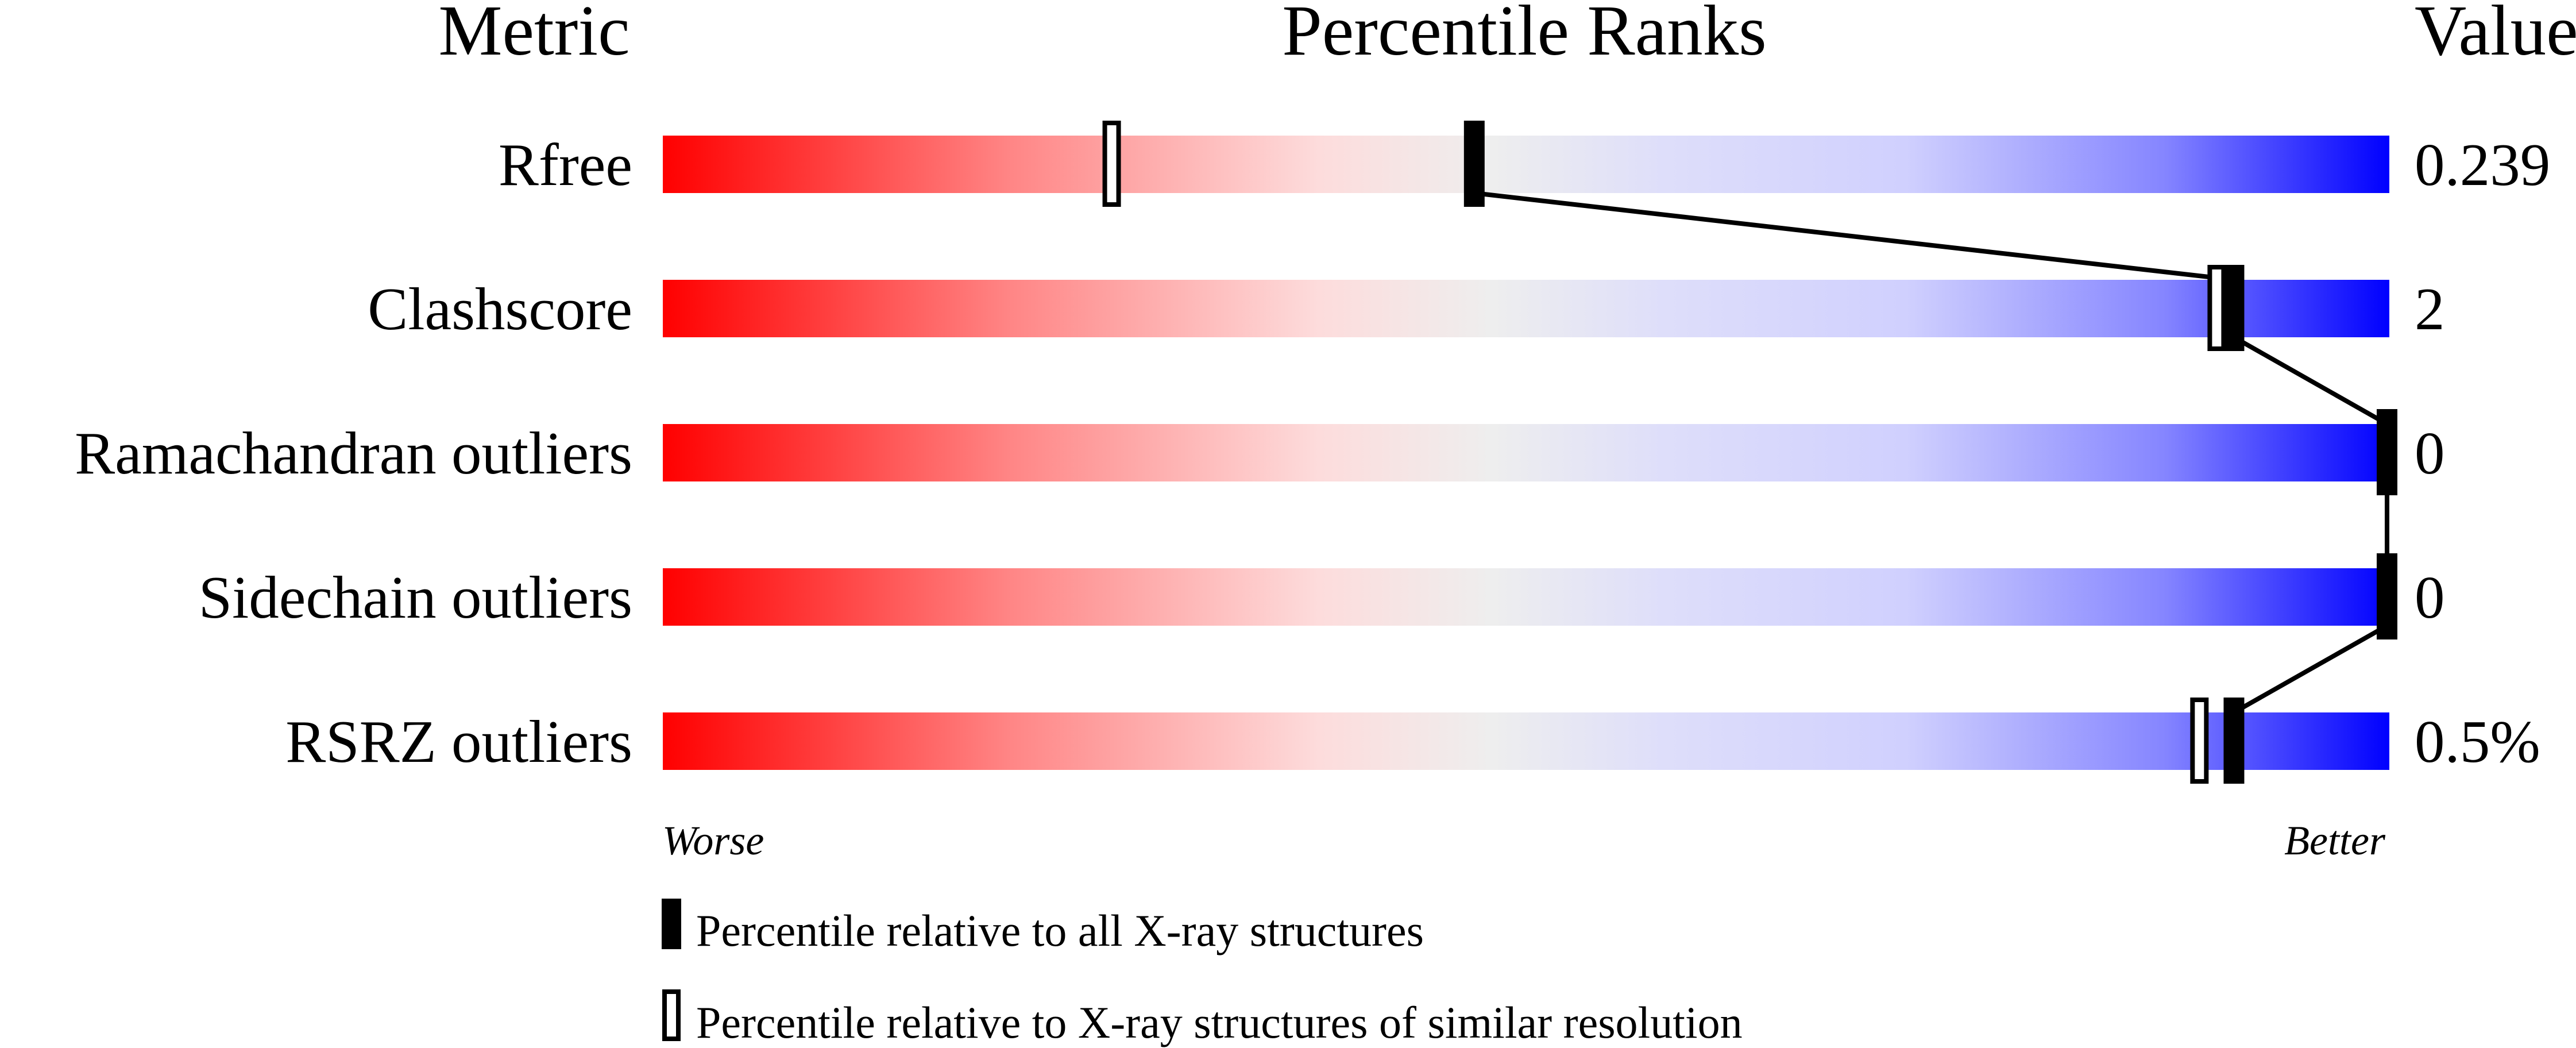 The width and height of the screenshot is (2576, 1048). Describe the element at coordinates (500, 308) in the screenshot. I see `metric-label: Clashscore` at that location.